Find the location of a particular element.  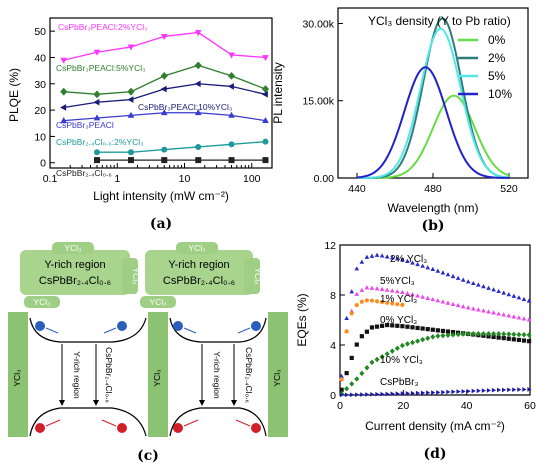

ycl3-bar-left is located at coordinates (18, 374).